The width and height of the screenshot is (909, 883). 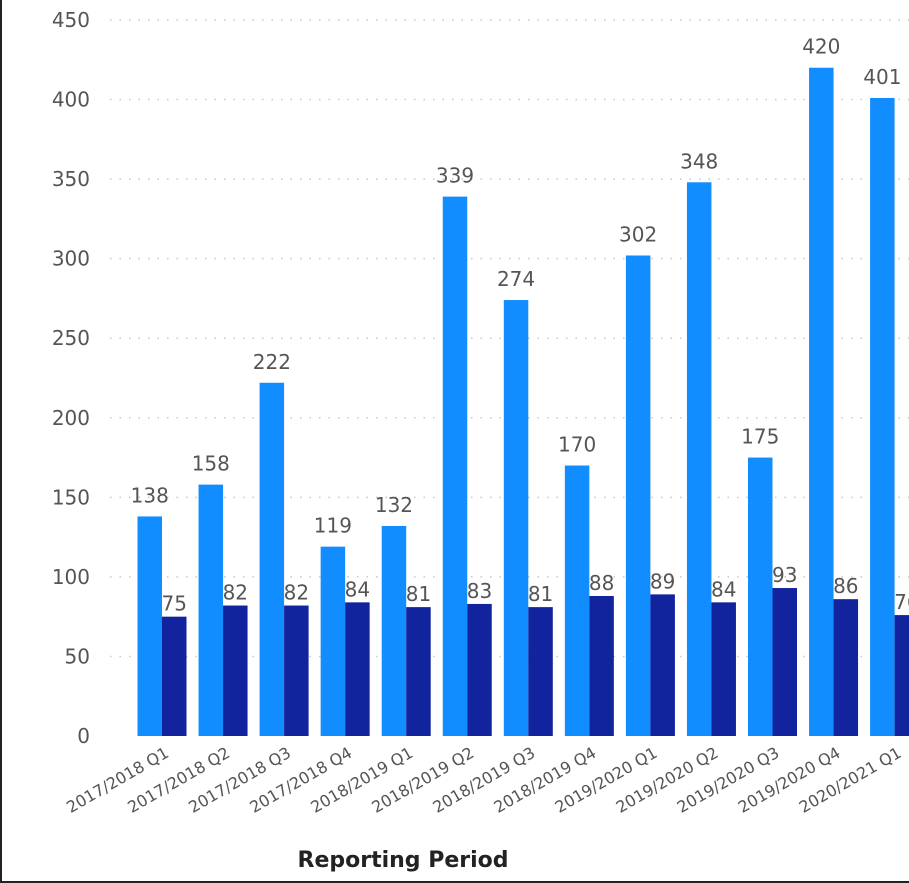 What do you see at coordinates (667, 780) in the screenshot?
I see `x-tick-label: 2019/2020 Q2` at bounding box center [667, 780].